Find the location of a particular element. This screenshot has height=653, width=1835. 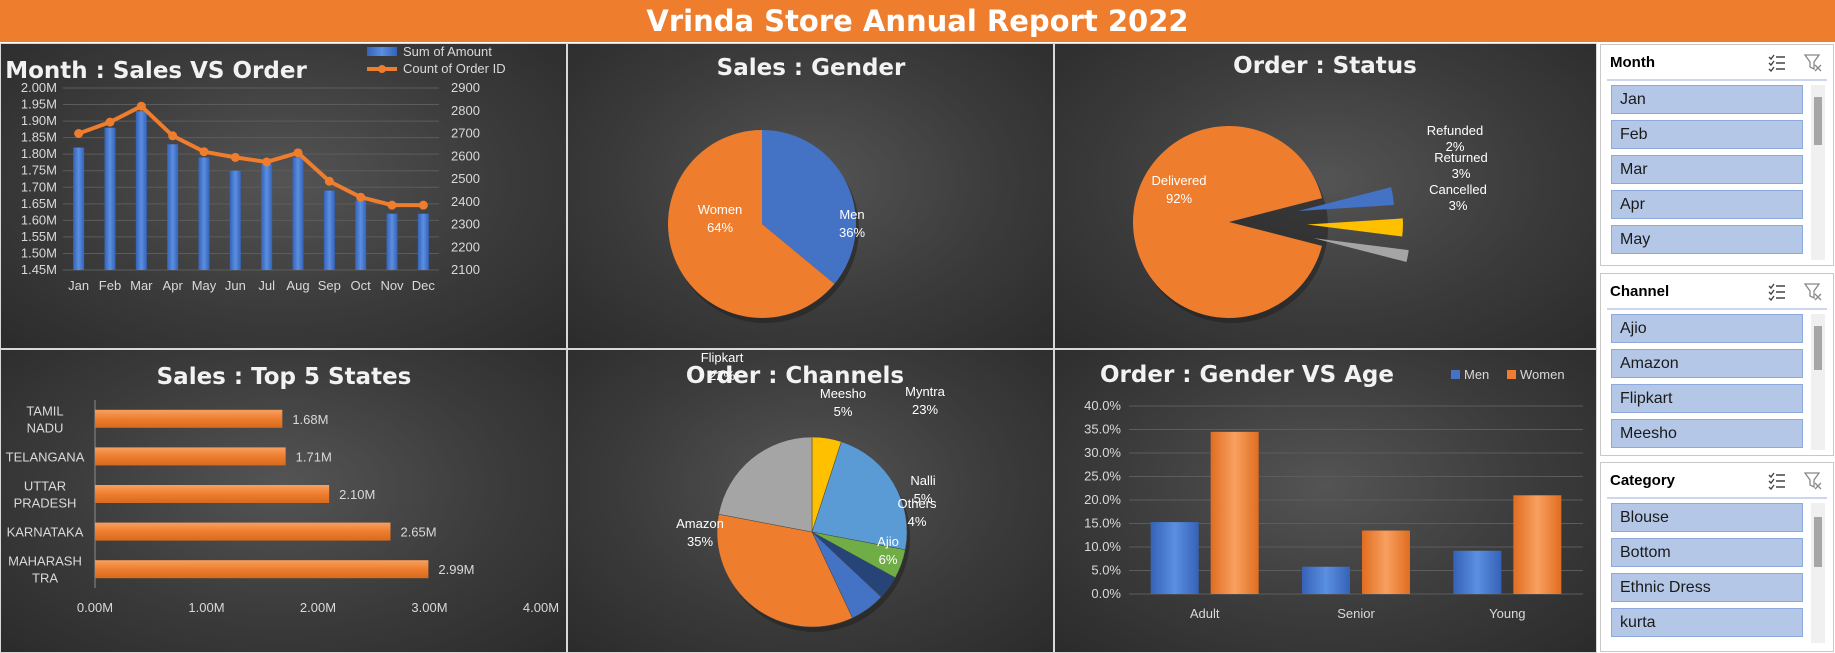

slicer-items: Ajio Amazon Flipkart Meesho is located at coordinates (1707, 384).